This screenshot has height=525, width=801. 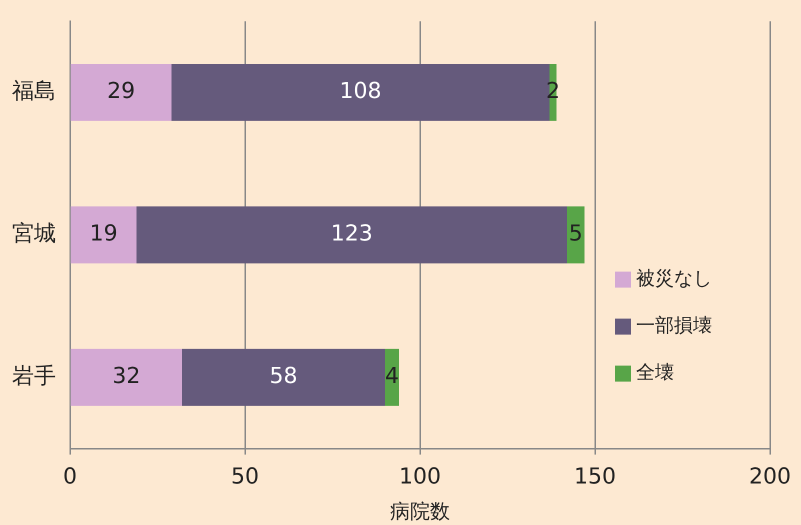 What do you see at coordinates (770, 477) in the screenshot?
I see `x-tick-label: 200` at bounding box center [770, 477].